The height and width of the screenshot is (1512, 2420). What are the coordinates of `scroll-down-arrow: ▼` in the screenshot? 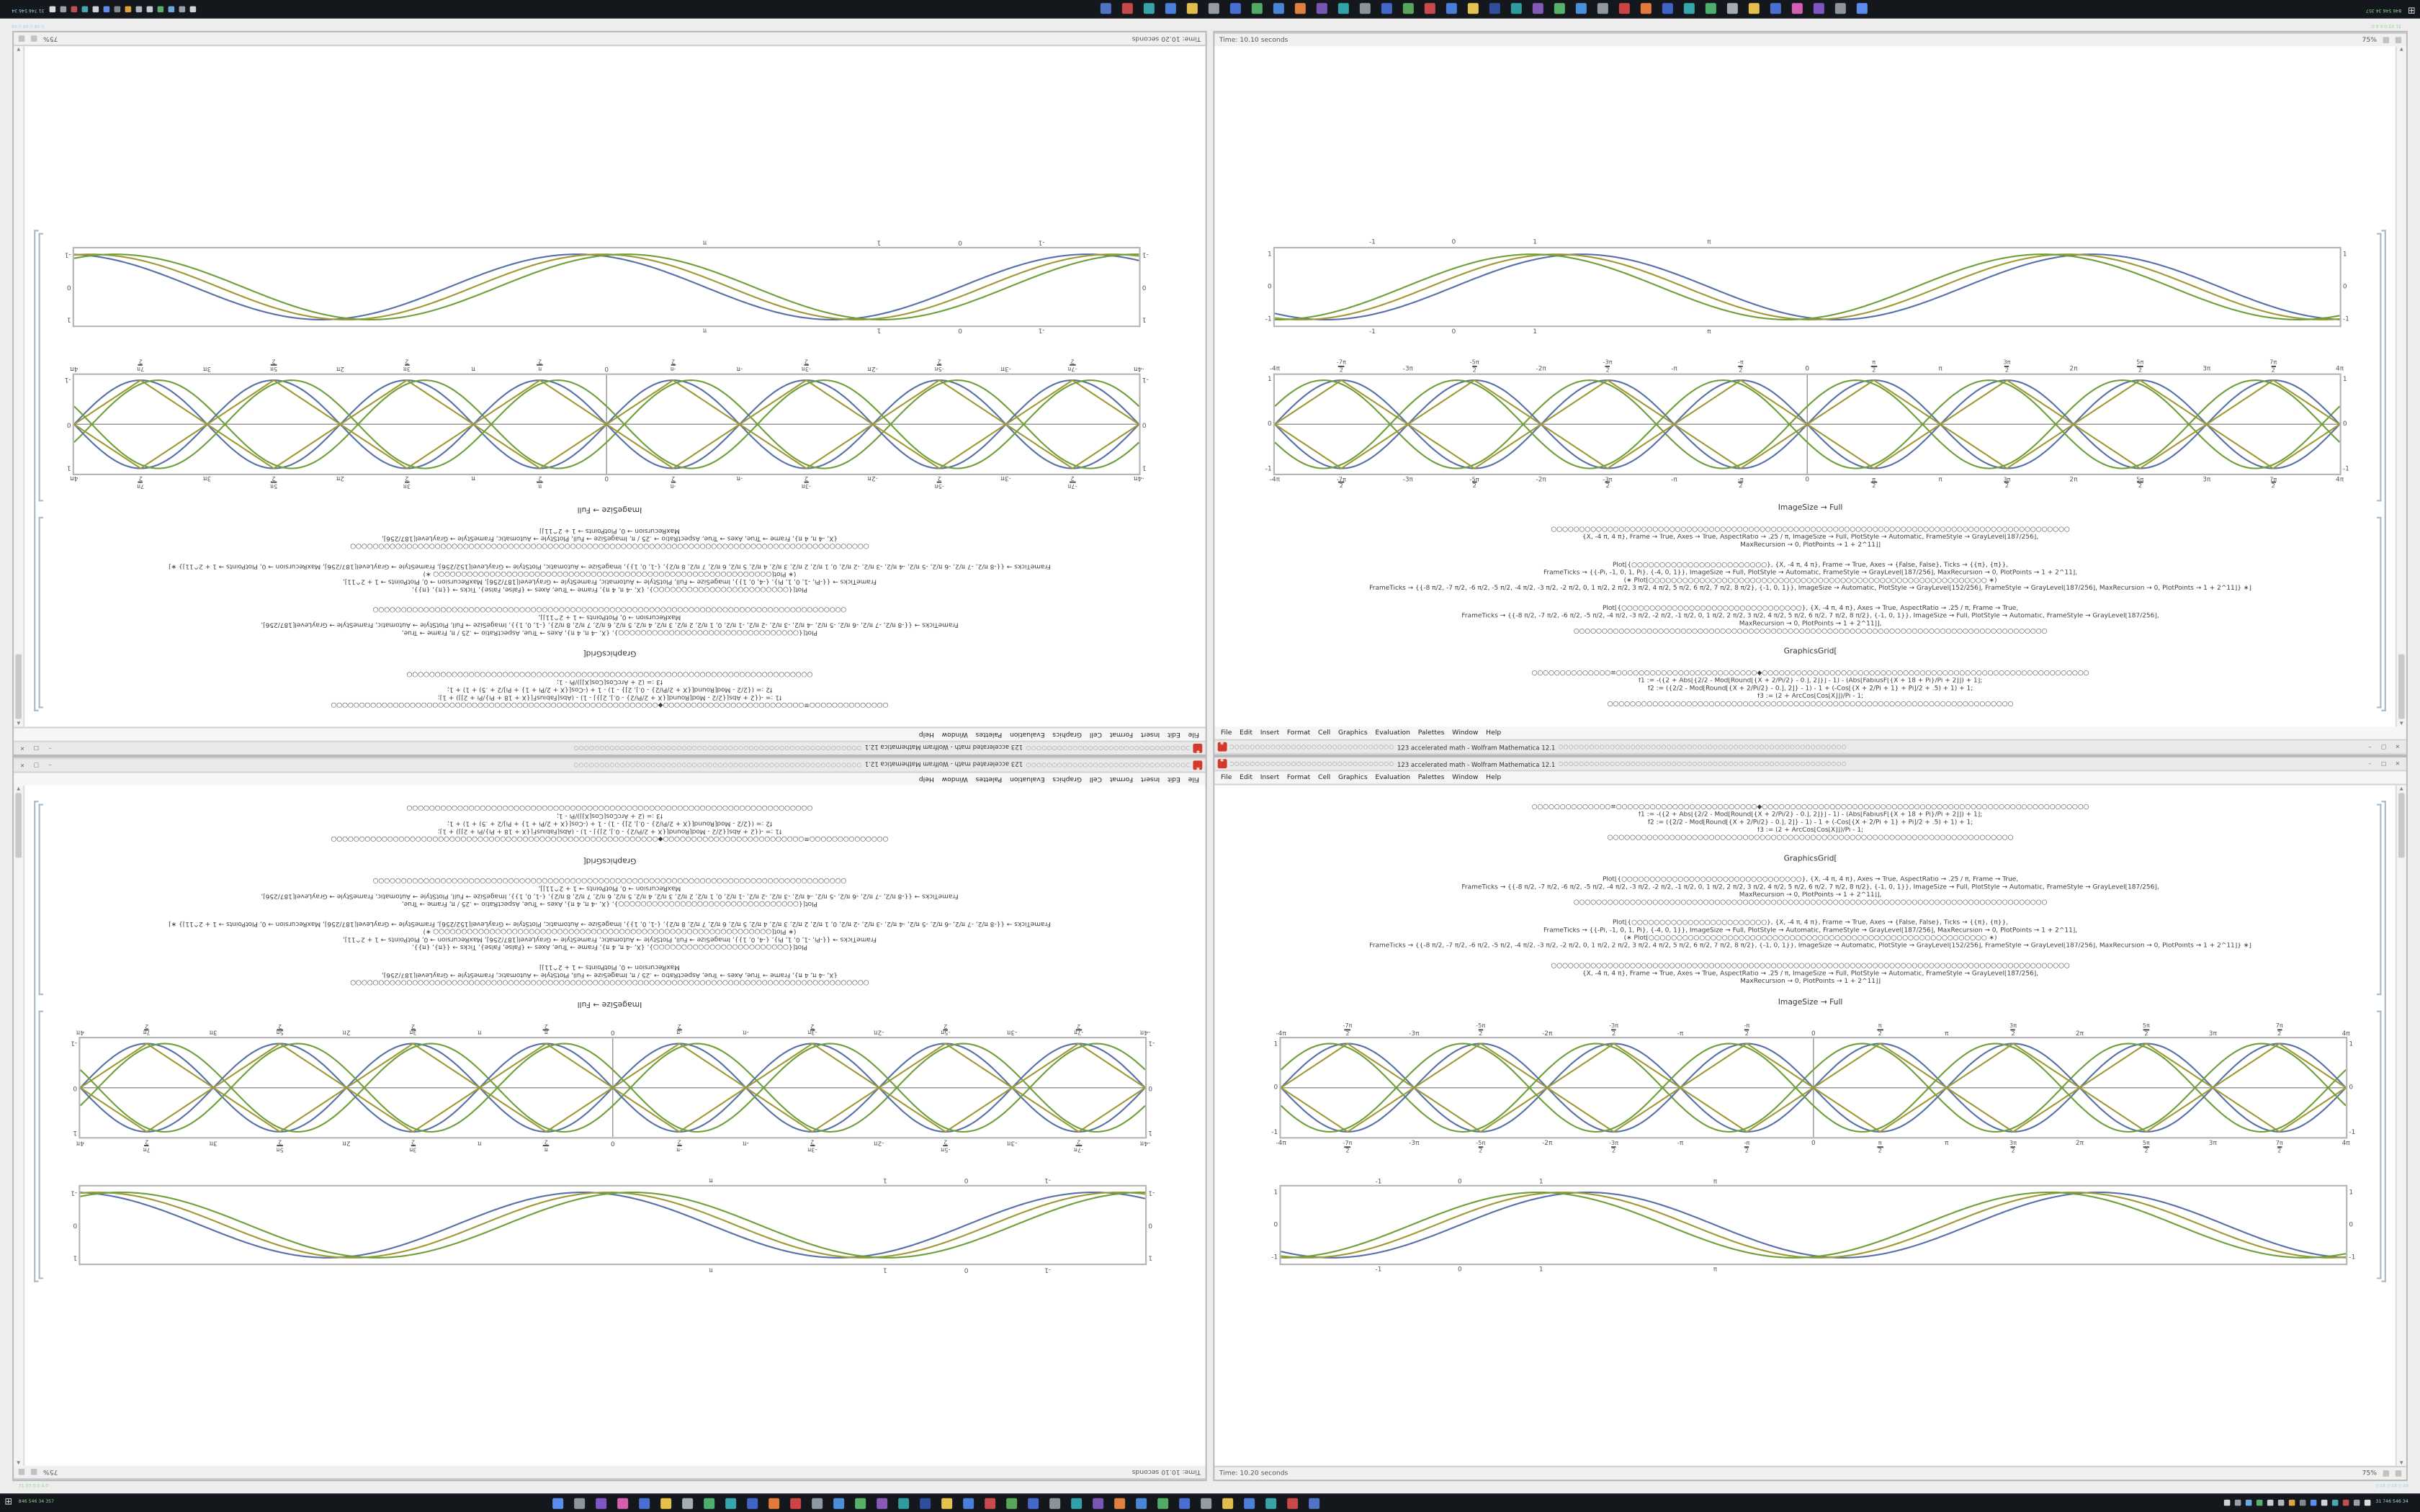 It's located at (2401, 49).